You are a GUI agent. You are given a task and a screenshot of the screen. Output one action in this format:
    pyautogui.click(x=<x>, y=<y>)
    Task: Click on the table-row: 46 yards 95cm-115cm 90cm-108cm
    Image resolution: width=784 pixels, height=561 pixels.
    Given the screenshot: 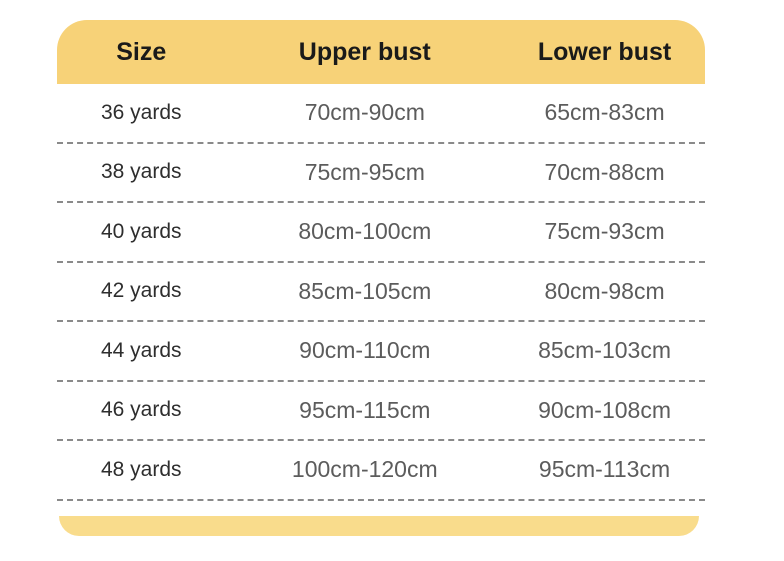 What is the action you would take?
    pyautogui.click(x=381, y=411)
    